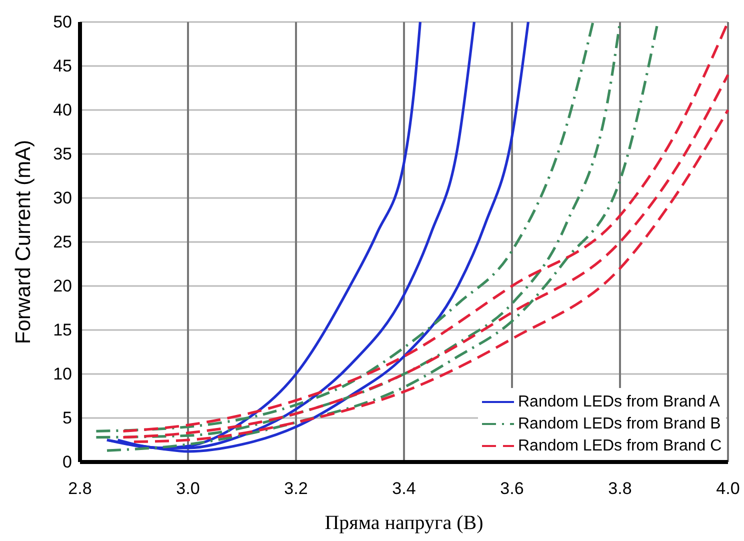  I want to click on x-tick-label: 4.0, so click(728, 488).